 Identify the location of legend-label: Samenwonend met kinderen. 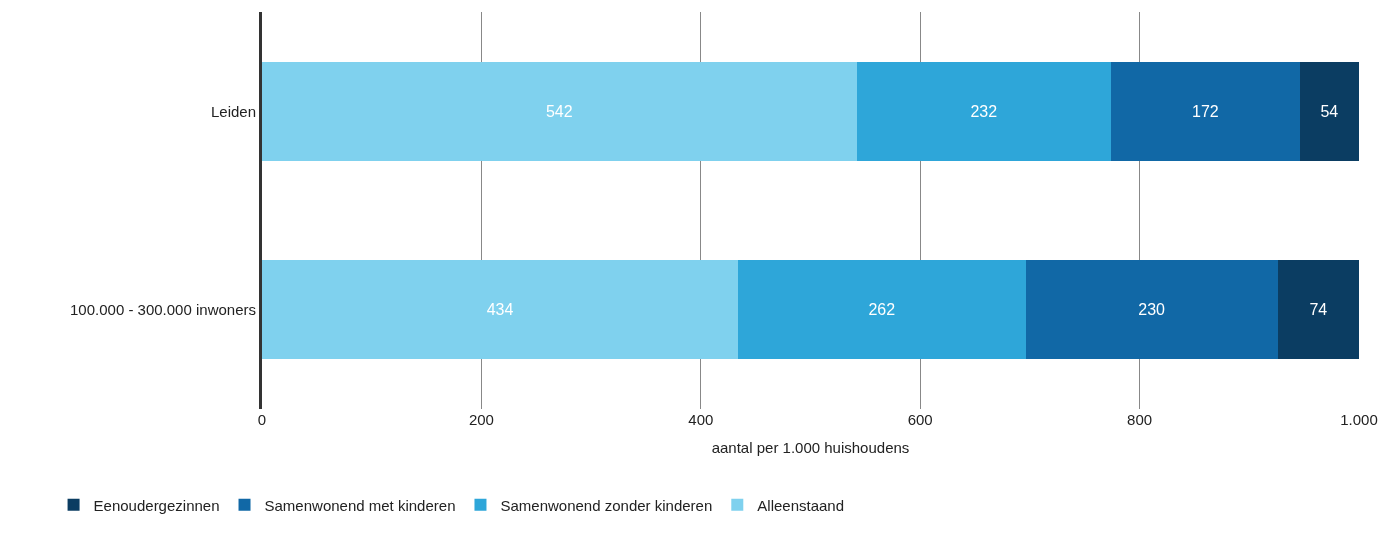
(360, 505).